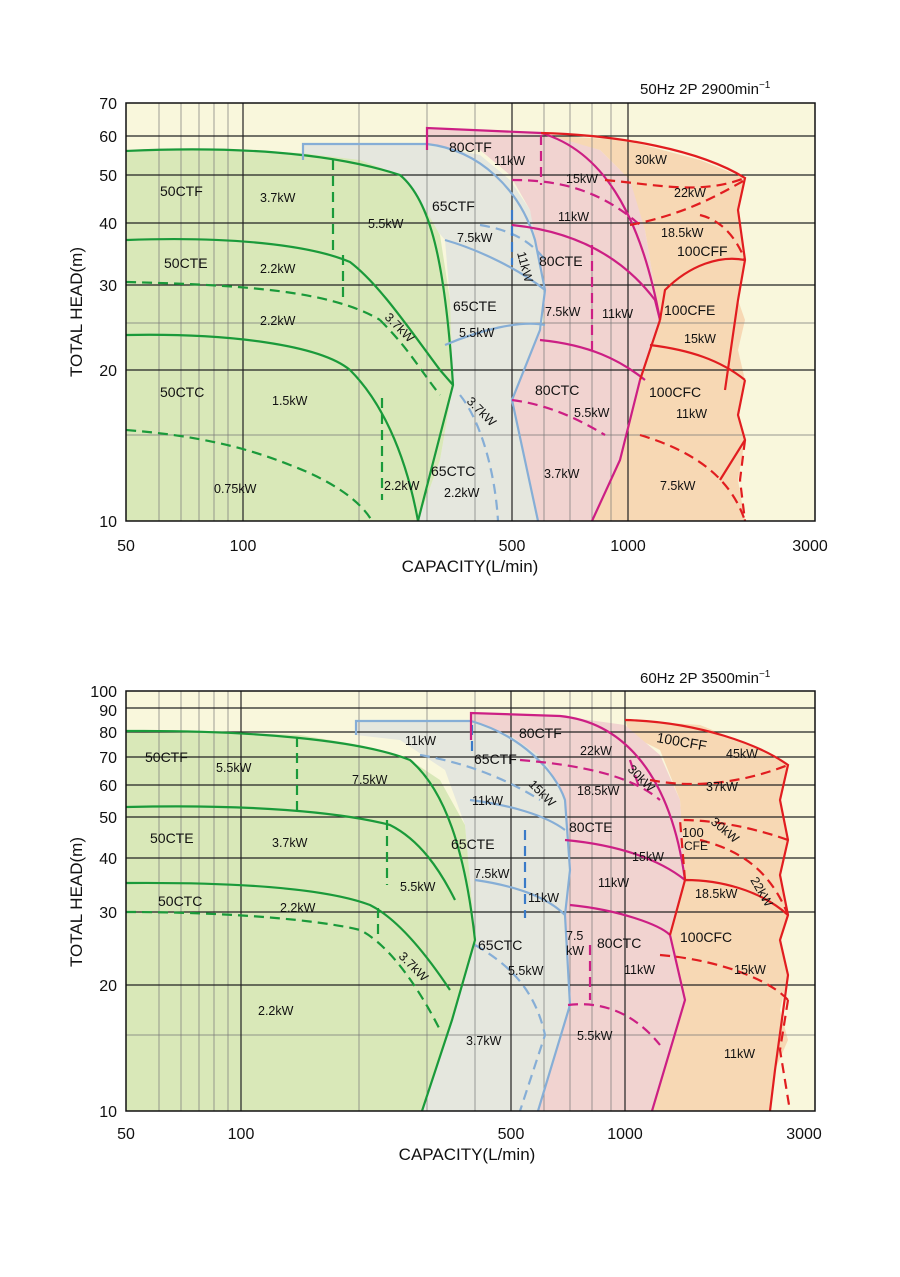 This screenshot has width=900, height=1277. What do you see at coordinates (693, 832) in the screenshot?
I see `series-name-100cfe: 100` at bounding box center [693, 832].